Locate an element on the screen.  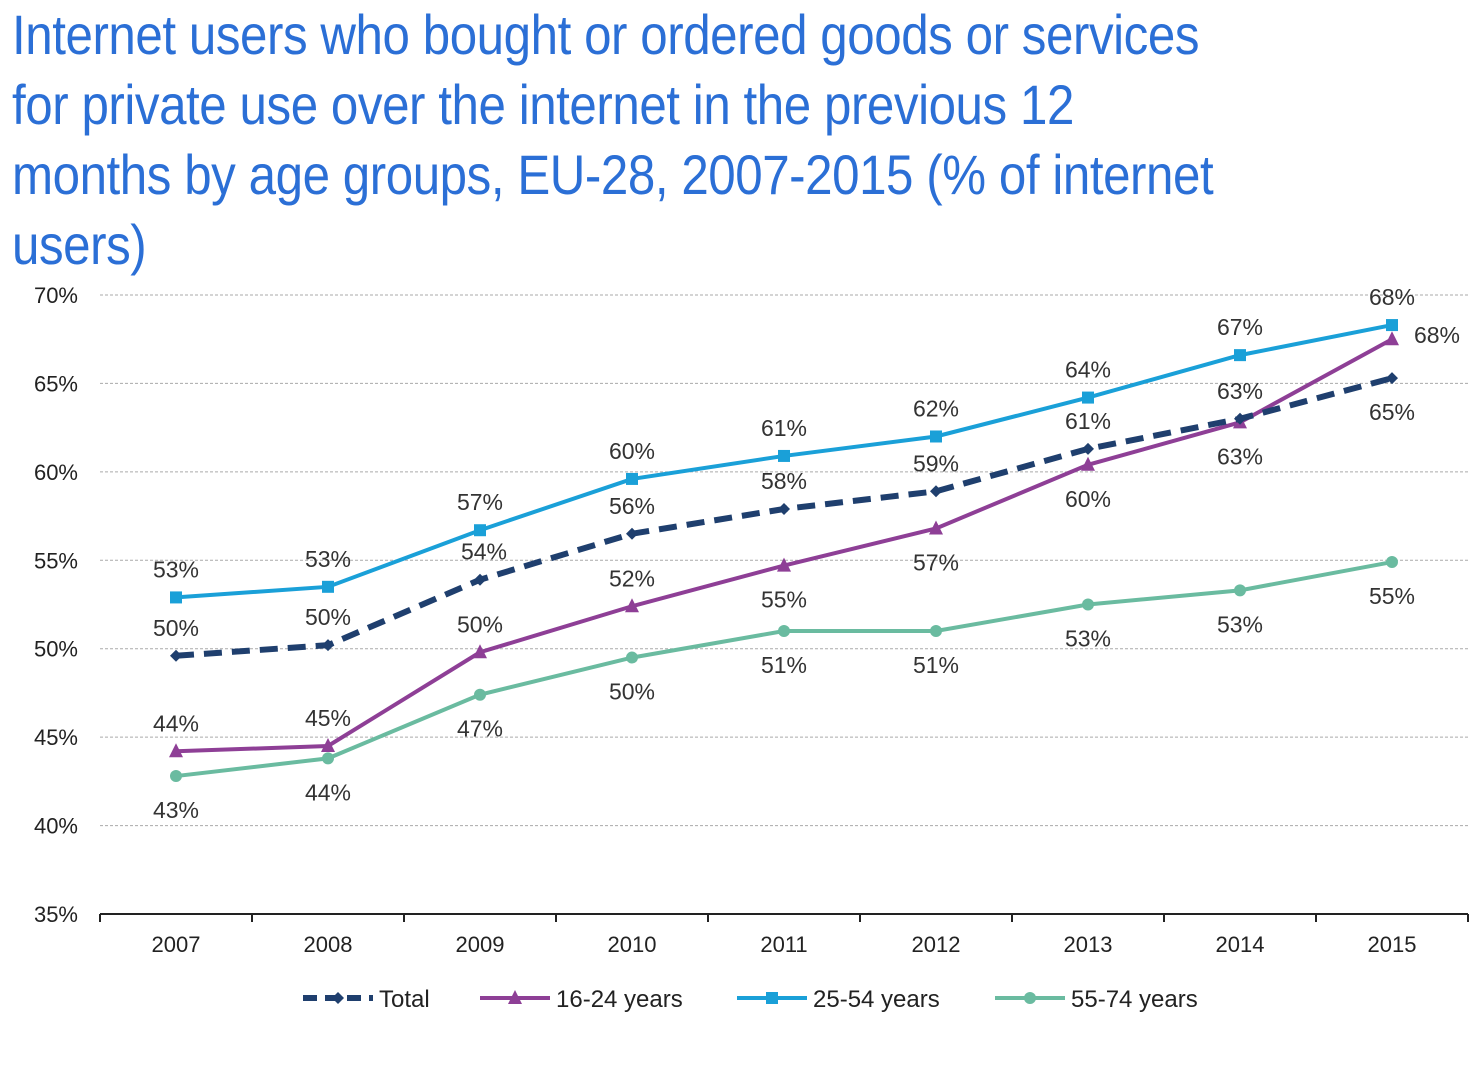
y-tick-label: 55% is located at coordinates (56, 560).